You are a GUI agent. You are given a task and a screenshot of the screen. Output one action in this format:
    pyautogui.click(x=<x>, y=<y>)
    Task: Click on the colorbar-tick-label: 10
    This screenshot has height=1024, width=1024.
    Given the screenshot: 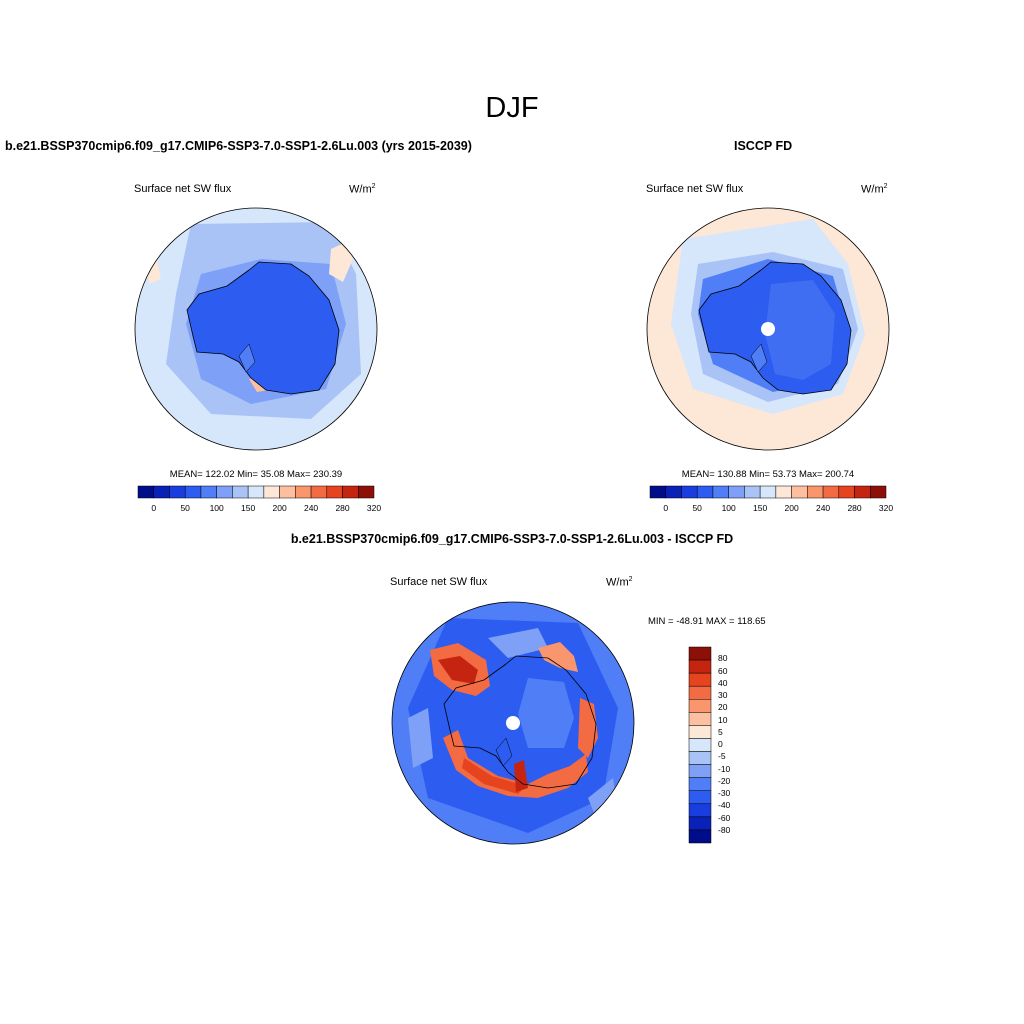 What is the action you would take?
    pyautogui.click(x=723, y=719)
    